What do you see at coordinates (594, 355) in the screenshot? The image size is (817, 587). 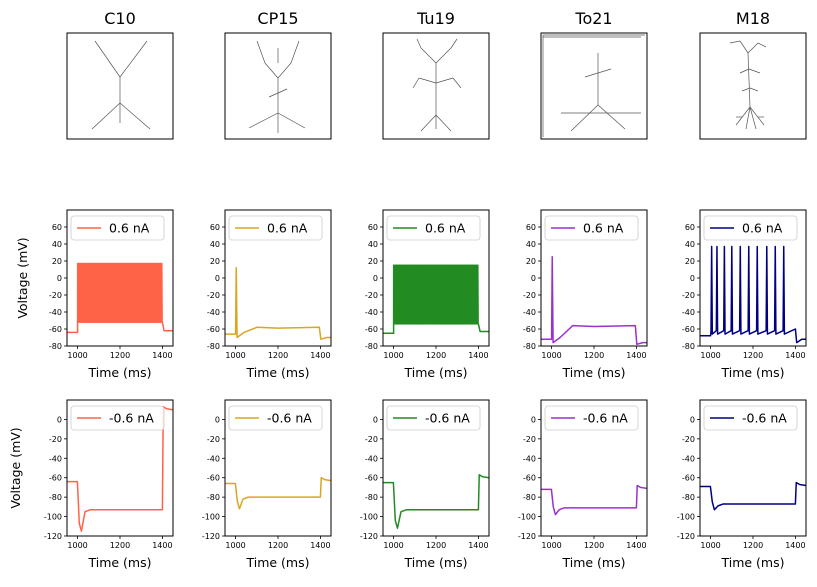 I see `row1-to21-xtick-label: 1200` at bounding box center [594, 355].